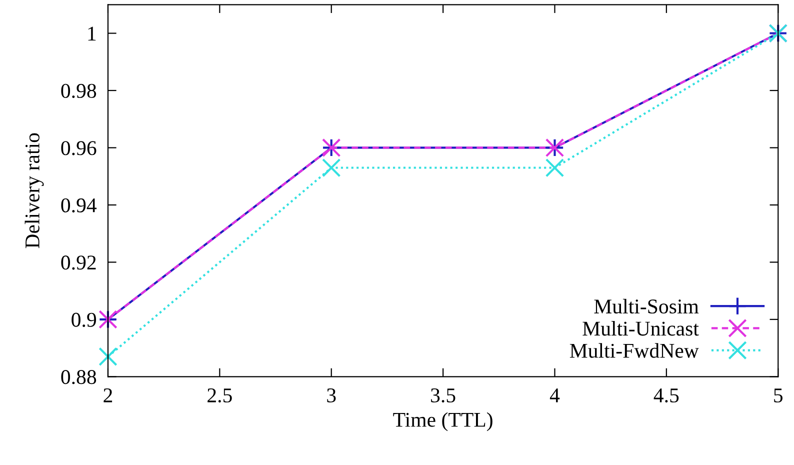 The image size is (794, 465). What do you see at coordinates (442, 422) in the screenshot?
I see `x-axis-title: Time (TTL)` at bounding box center [442, 422].